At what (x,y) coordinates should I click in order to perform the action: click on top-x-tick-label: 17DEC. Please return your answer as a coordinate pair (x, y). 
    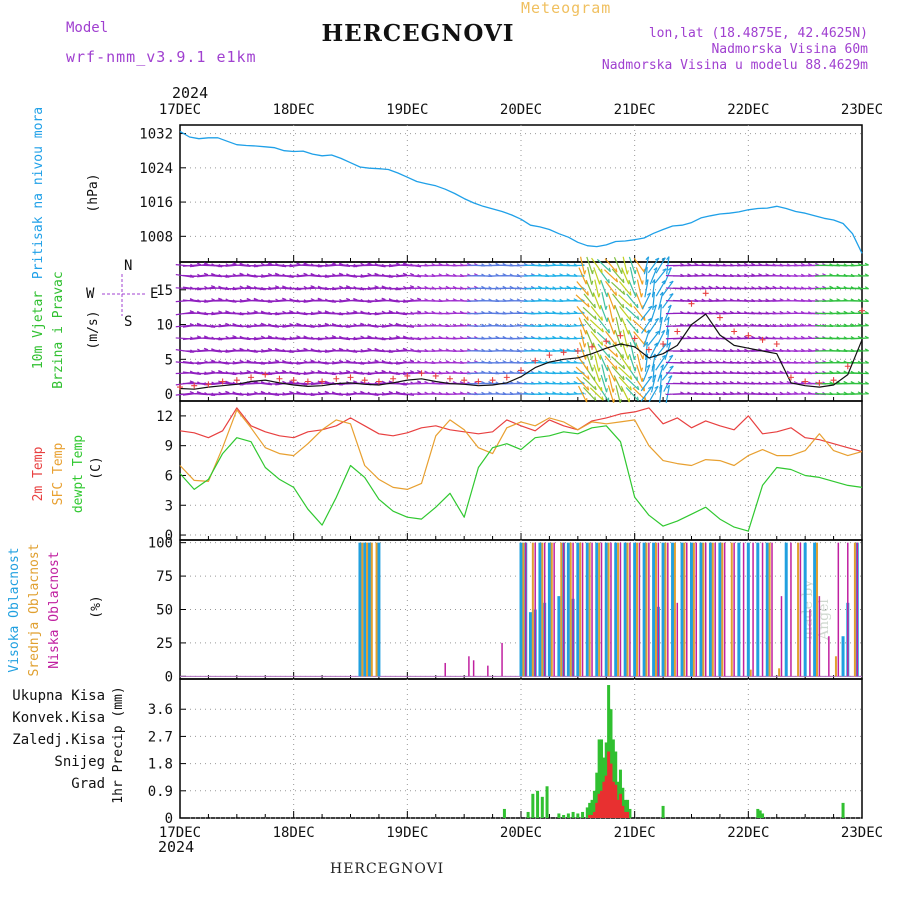
    Looking at the image, I should click on (180, 110).